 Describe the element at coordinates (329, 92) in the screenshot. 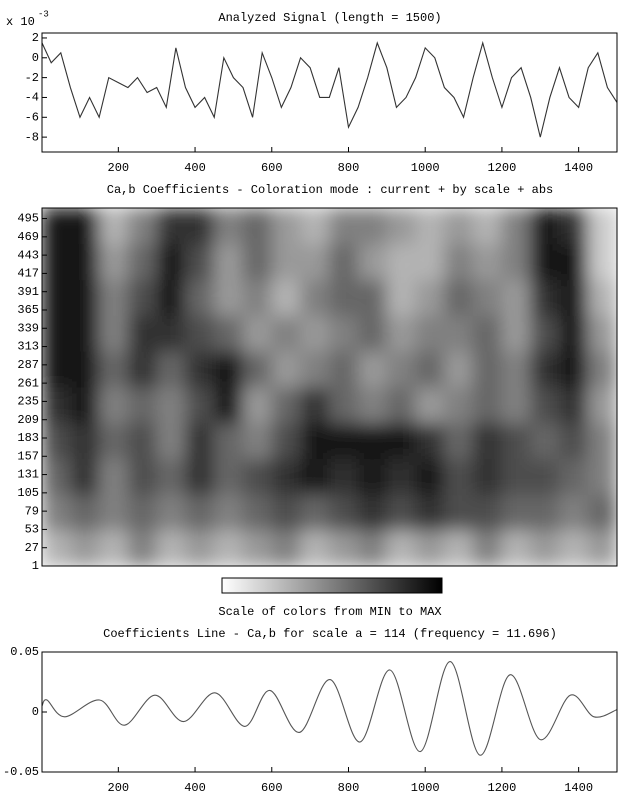

I see `axes-frame` at that location.